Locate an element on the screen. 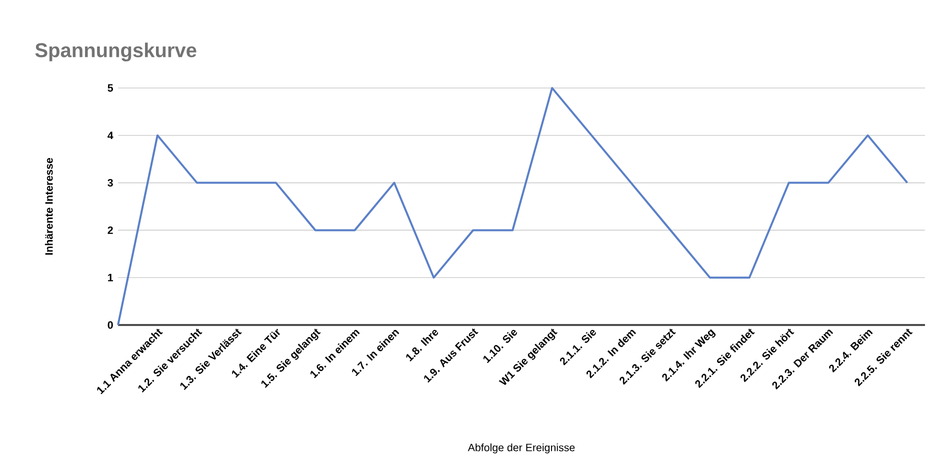  x-tick-label: 1.10. Sie is located at coordinates (500, 347).